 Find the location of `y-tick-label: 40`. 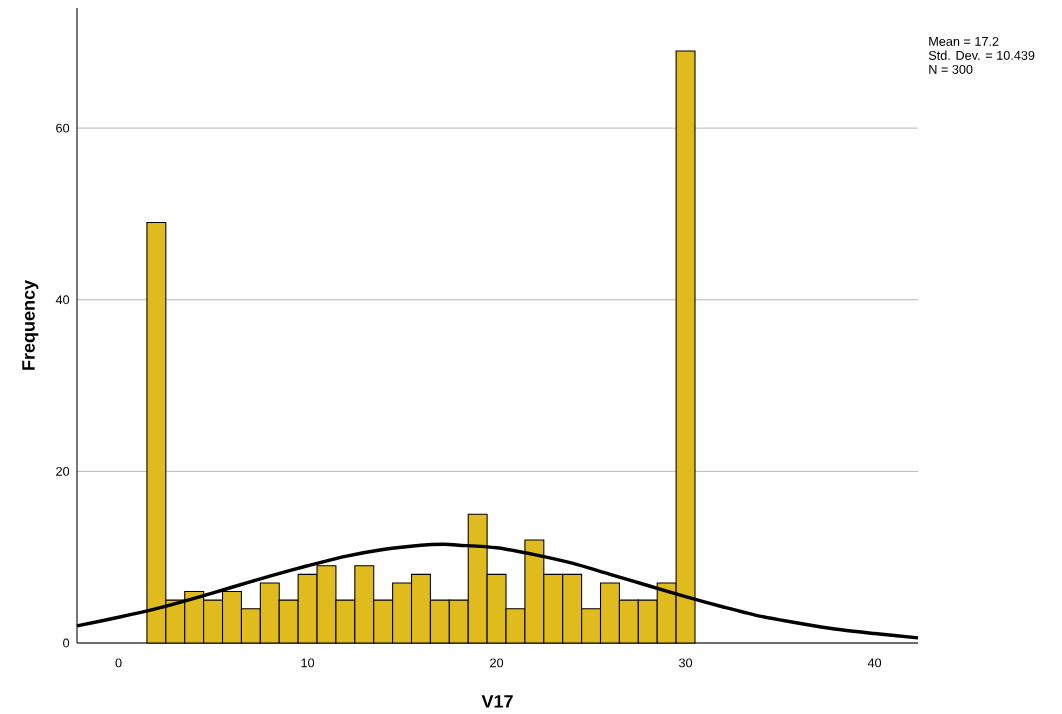

y-tick-label: 40 is located at coordinates (62, 300).